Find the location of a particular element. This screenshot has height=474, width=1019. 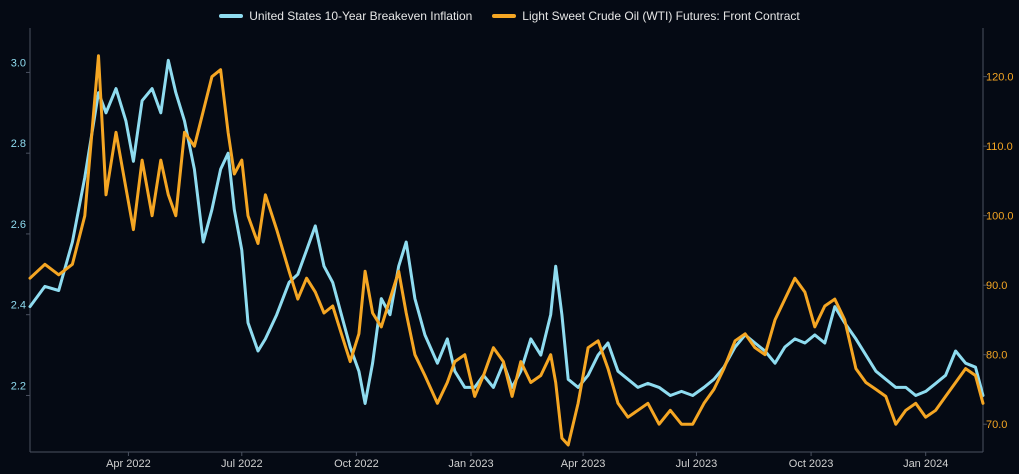

x-tick-label: Jan 2024 is located at coordinates (925, 464).